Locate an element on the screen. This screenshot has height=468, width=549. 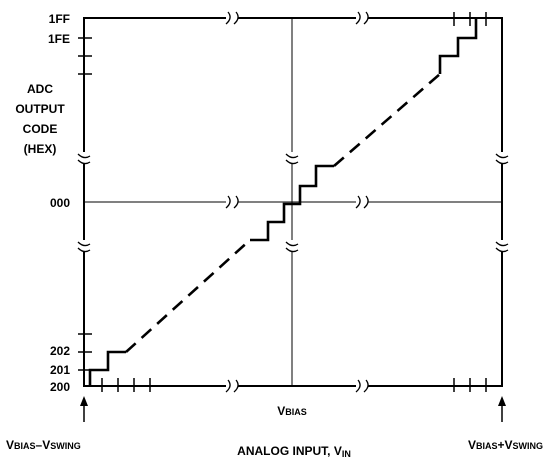
staircase-low is located at coordinates (107, 368).